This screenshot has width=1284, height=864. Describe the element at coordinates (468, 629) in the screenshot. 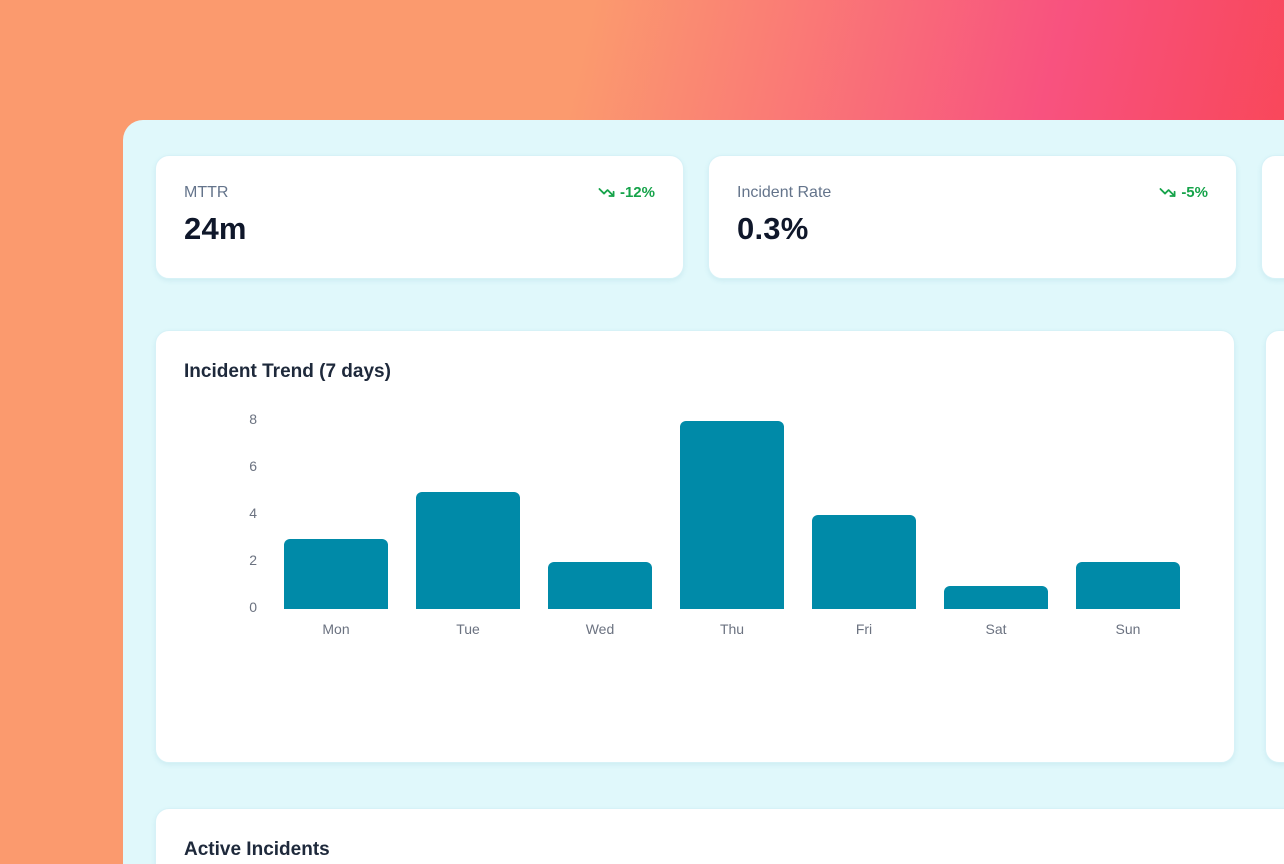

I see `x-axis-label: Tue` at that location.